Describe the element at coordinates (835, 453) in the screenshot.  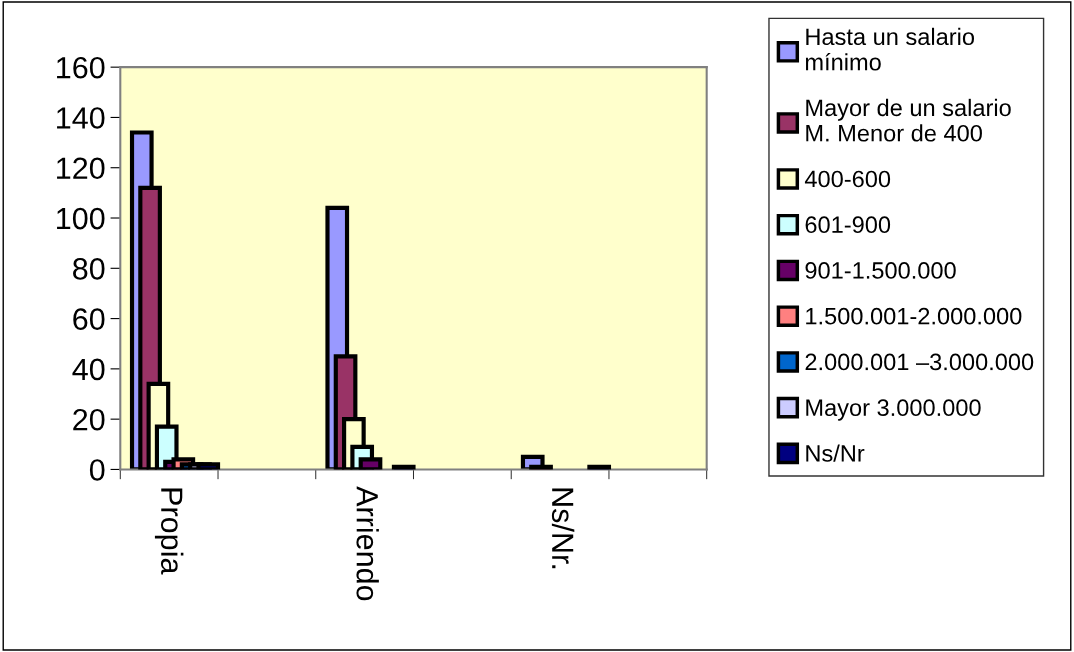
I see `legend-label: Ns/Nr` at that location.